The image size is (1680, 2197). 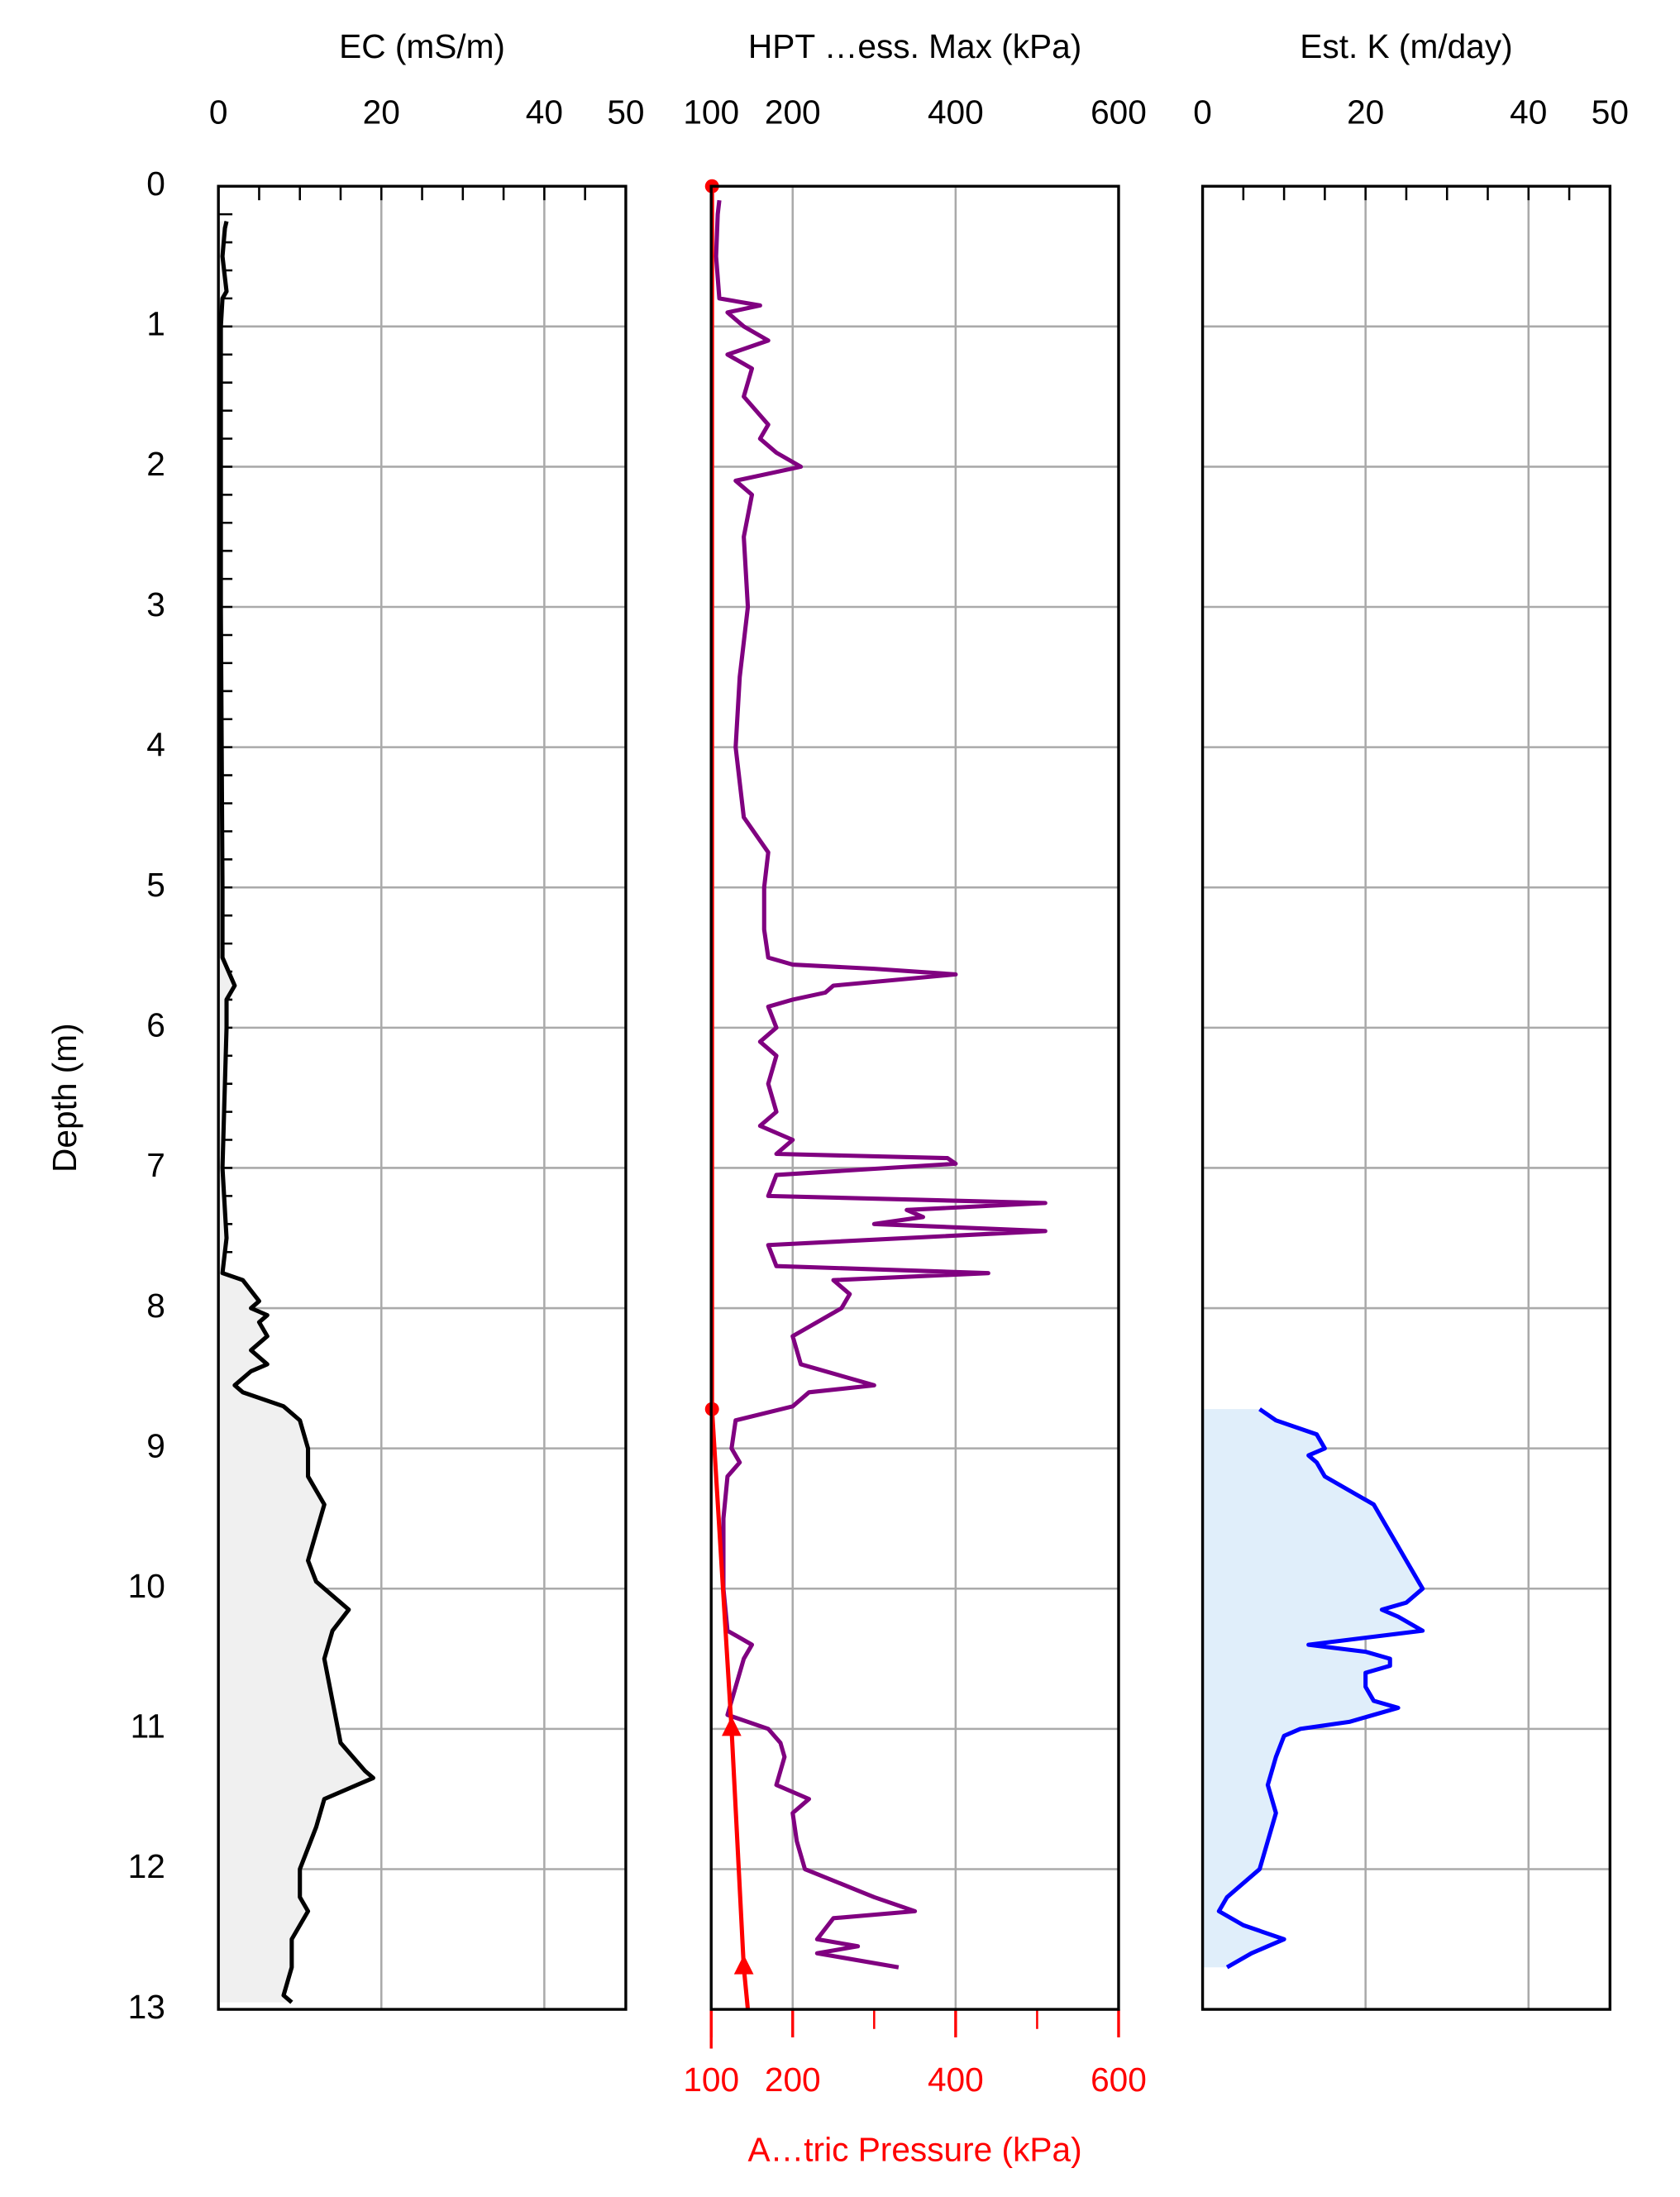 What do you see at coordinates (914, 46) in the screenshot?
I see `x-axis-title: HPT …ess. Max (kPa)` at bounding box center [914, 46].